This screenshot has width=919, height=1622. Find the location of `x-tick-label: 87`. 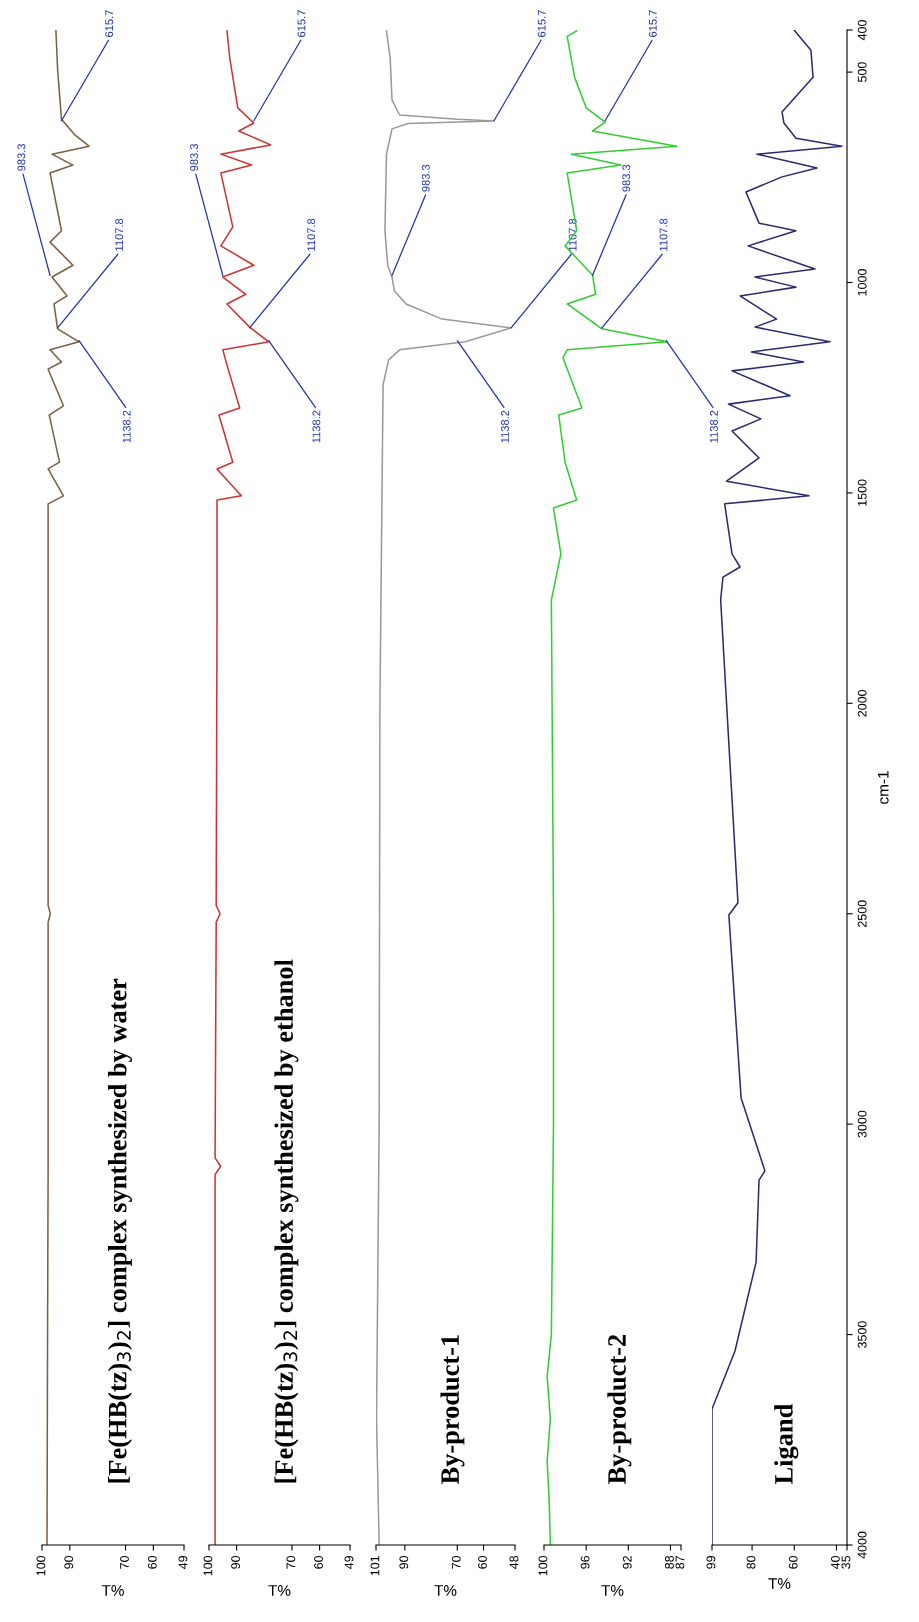

x-tick-label: 87 is located at coordinates (680, 1562).